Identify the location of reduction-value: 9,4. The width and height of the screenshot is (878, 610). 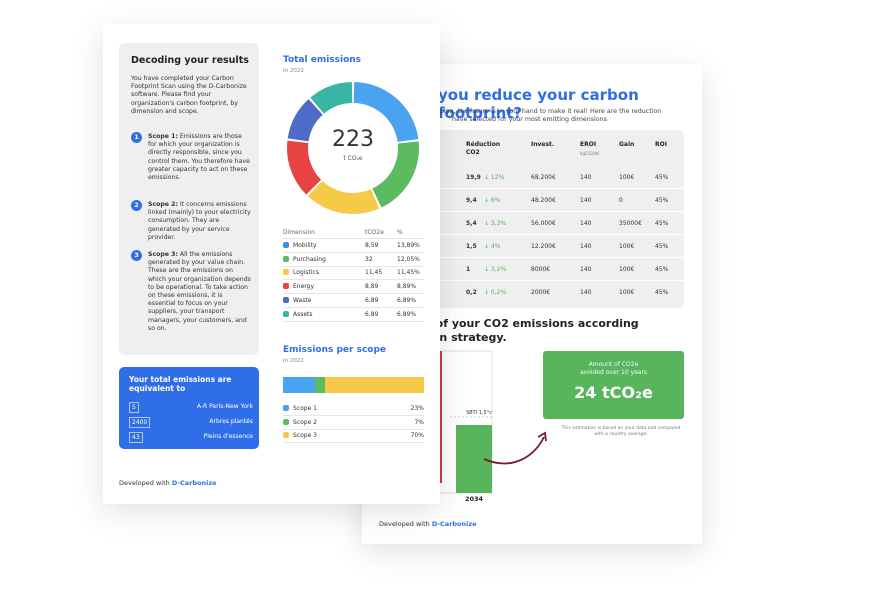
(471, 200).